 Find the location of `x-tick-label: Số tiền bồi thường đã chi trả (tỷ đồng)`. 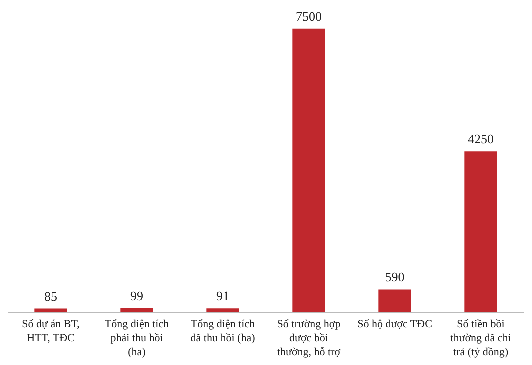

x-tick-label: Số tiền bồi thường đã chi trả (tỷ đồng) is located at coordinates (481, 338).